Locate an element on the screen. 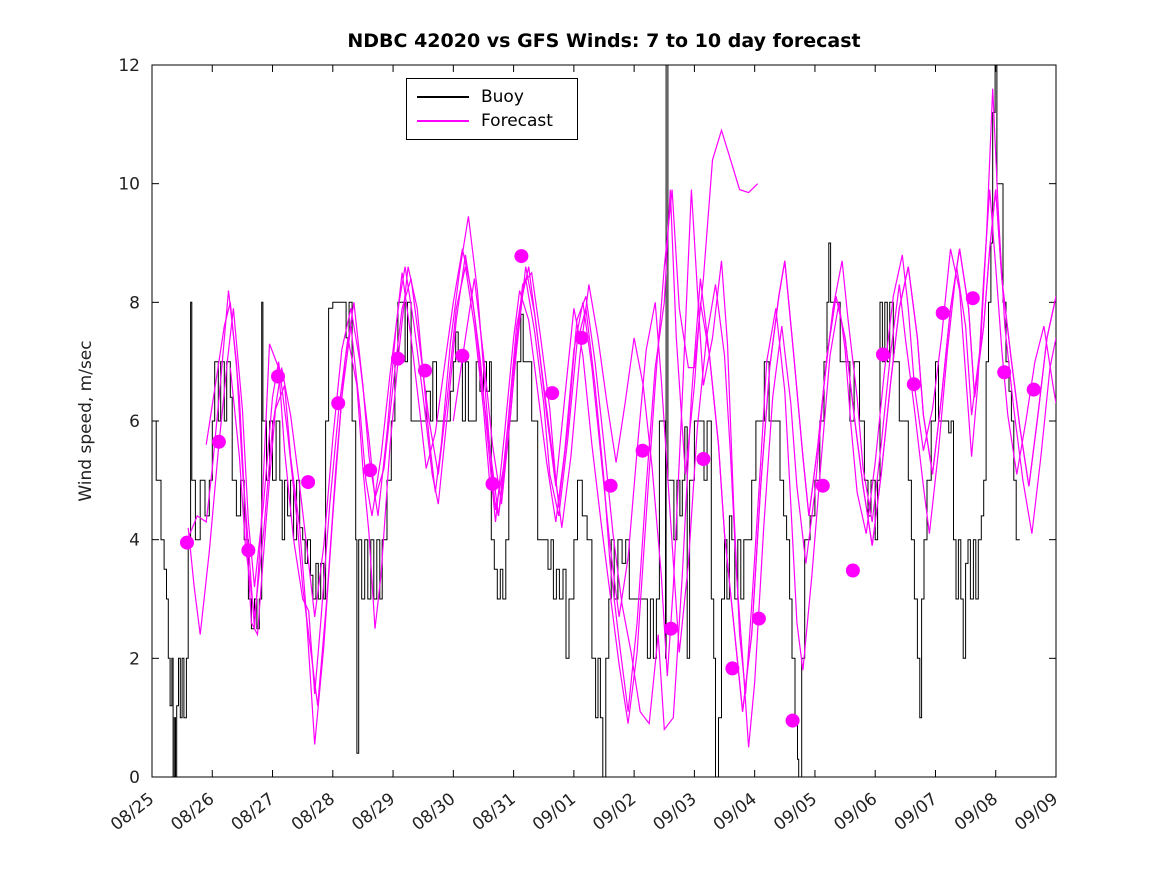  legend-item-forecast: Forecast is located at coordinates (492, 121).